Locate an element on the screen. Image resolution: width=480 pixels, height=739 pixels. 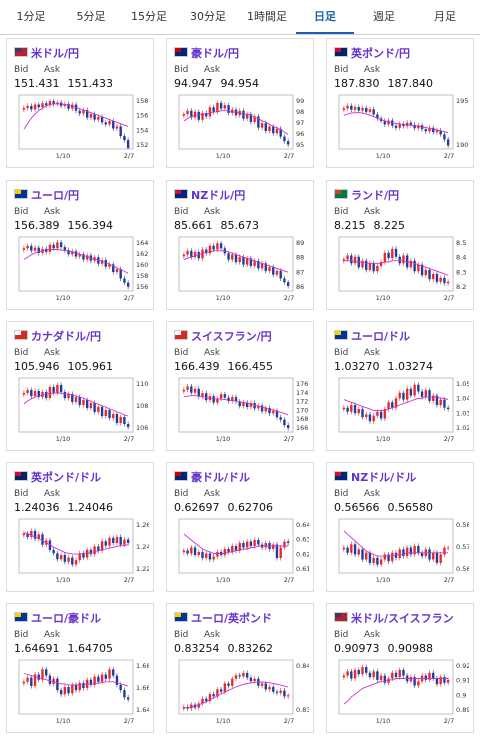
y-tick-label: 0.92 is located at coordinates (462, 666).